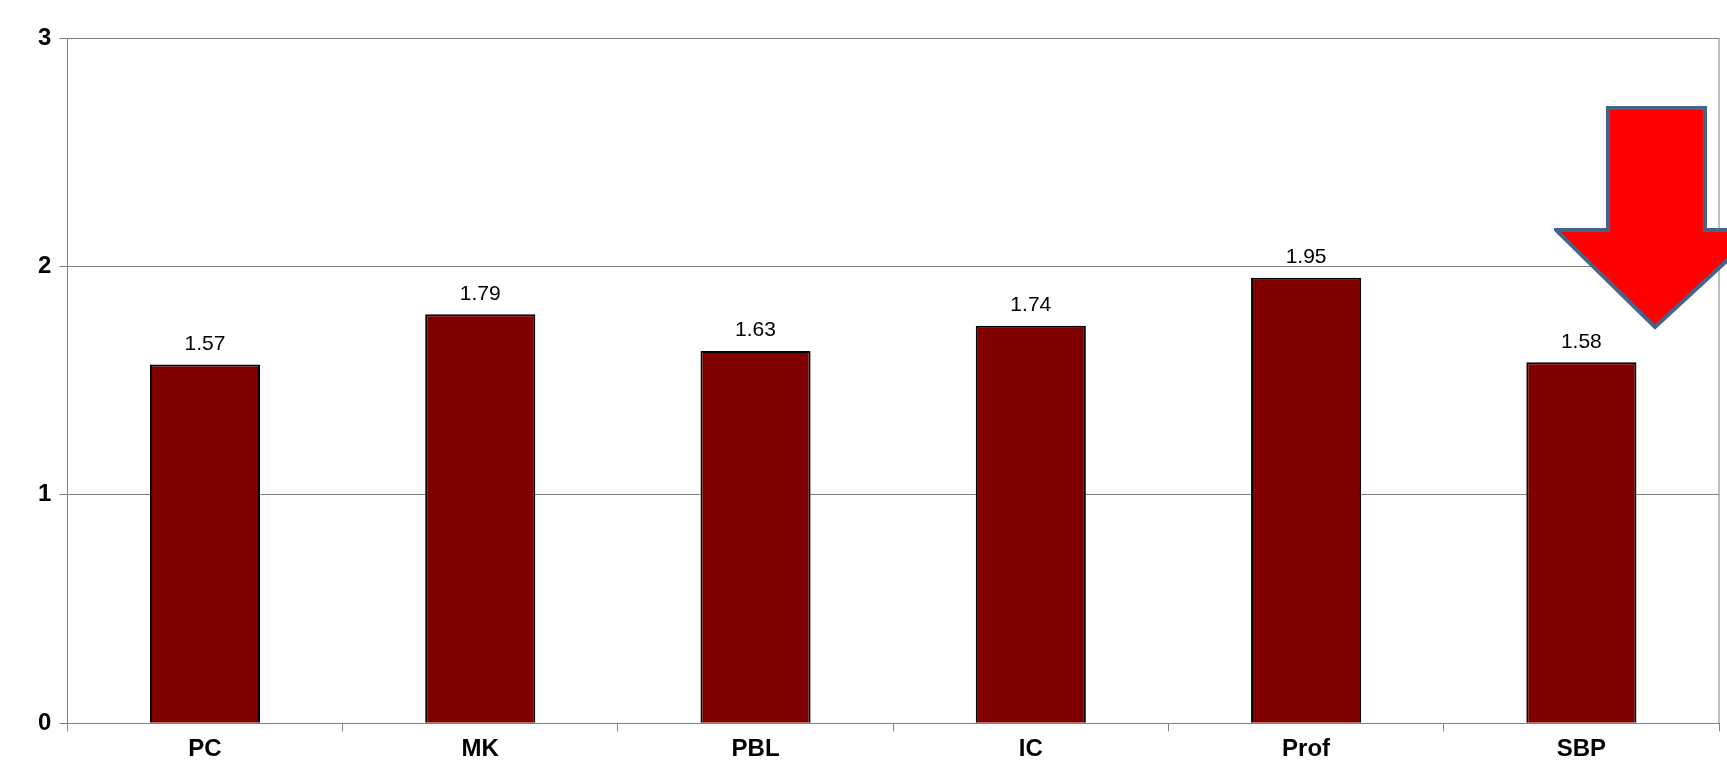 The height and width of the screenshot is (768, 1727). I want to click on y-tick-label: 1, so click(44, 493).